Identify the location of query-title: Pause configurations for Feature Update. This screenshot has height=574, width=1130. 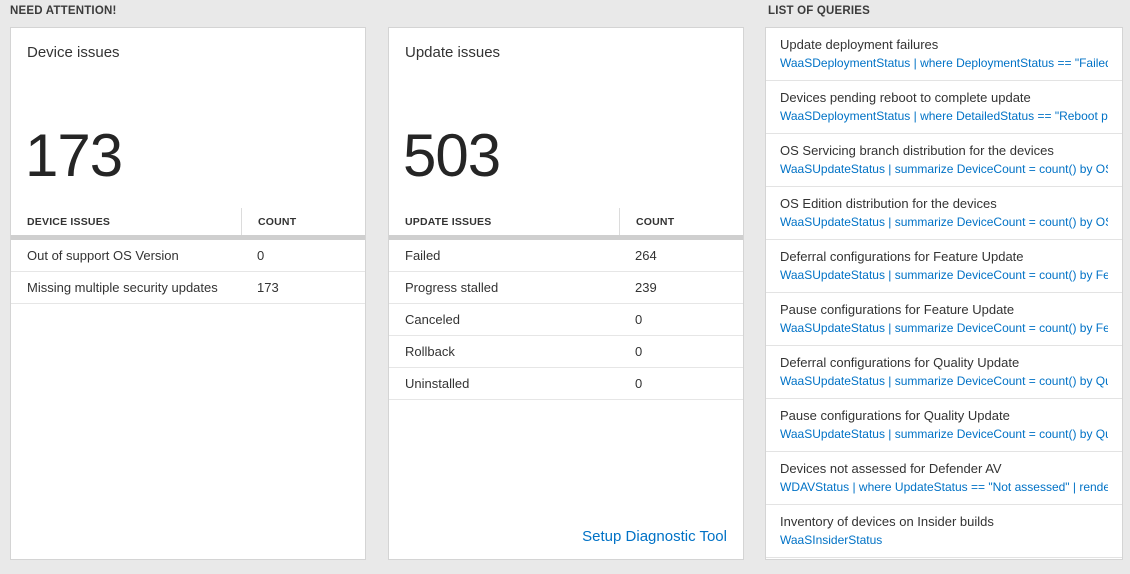
(897, 309).